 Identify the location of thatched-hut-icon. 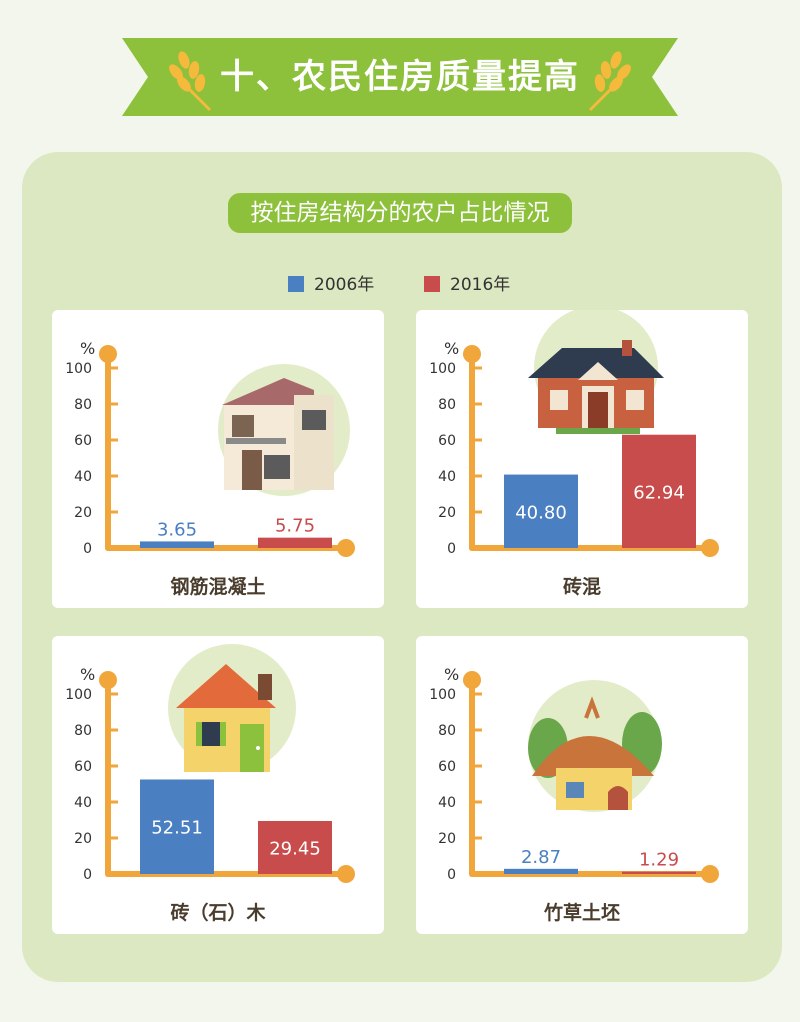
(595, 746).